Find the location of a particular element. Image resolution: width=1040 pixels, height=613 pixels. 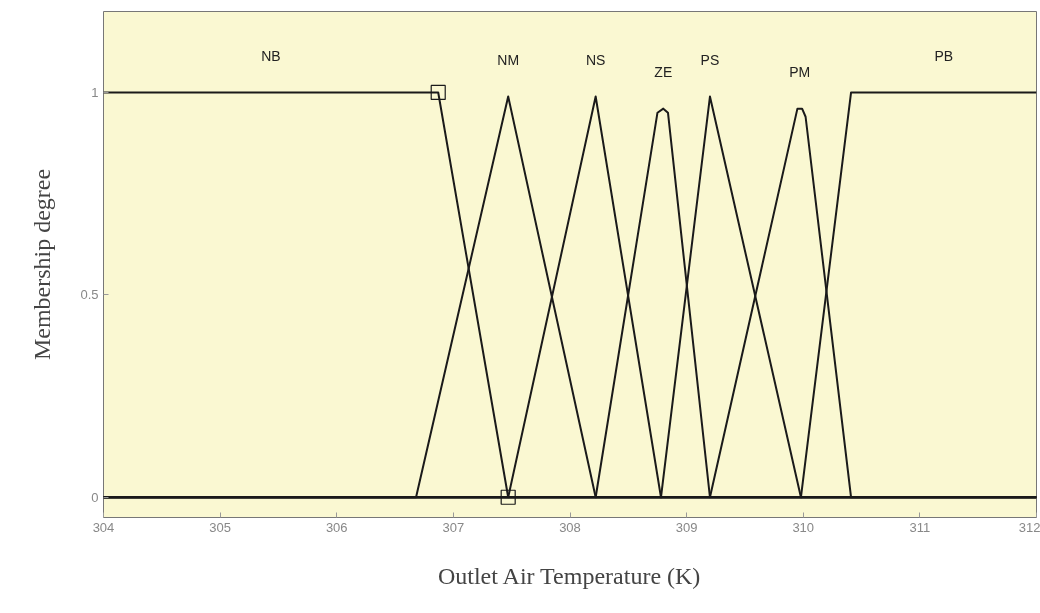

text: PB is located at coordinates (944, 56).